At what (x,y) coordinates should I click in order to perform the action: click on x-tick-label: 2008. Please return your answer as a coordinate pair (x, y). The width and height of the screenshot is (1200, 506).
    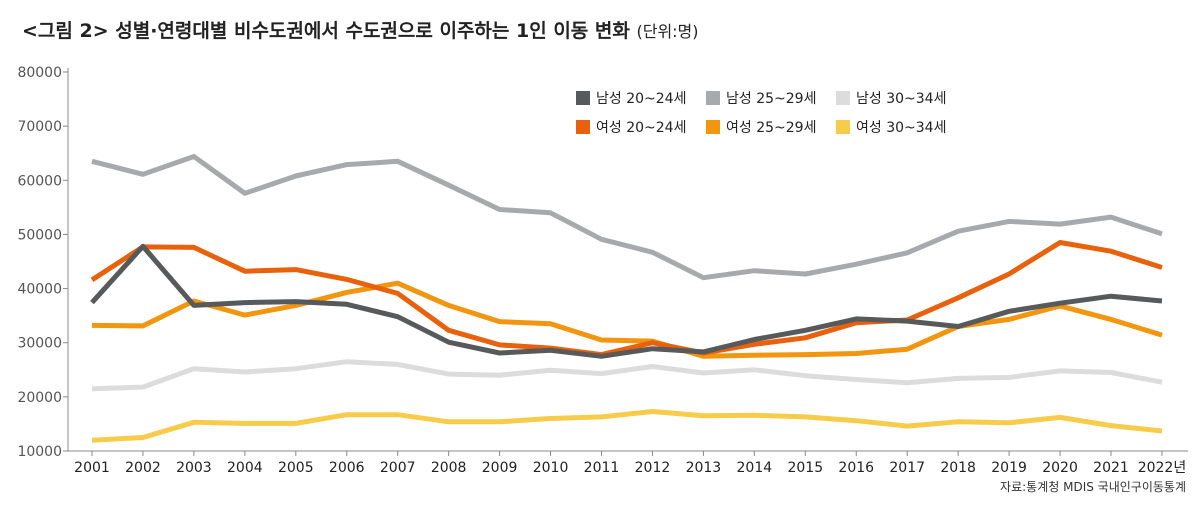
    Looking at the image, I should click on (449, 468).